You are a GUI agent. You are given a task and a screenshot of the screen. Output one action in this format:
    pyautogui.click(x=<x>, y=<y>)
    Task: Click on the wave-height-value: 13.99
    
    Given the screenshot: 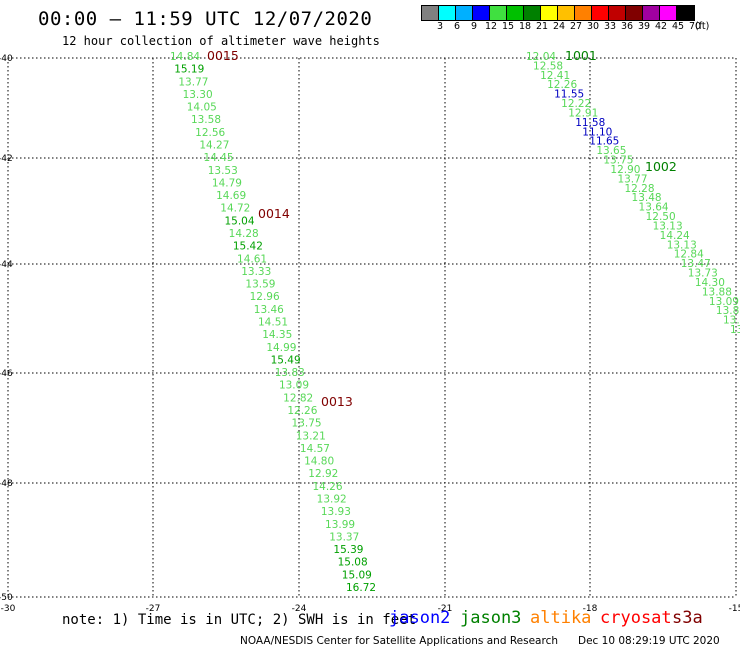 What is the action you would take?
    pyautogui.click(x=340, y=525)
    